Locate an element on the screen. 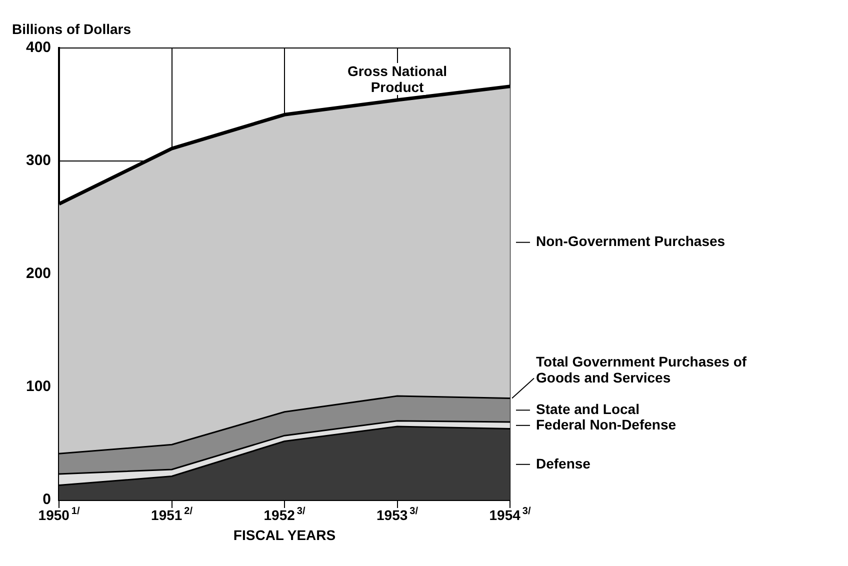 The image size is (848, 566). legend-label: Defense is located at coordinates (563, 463).